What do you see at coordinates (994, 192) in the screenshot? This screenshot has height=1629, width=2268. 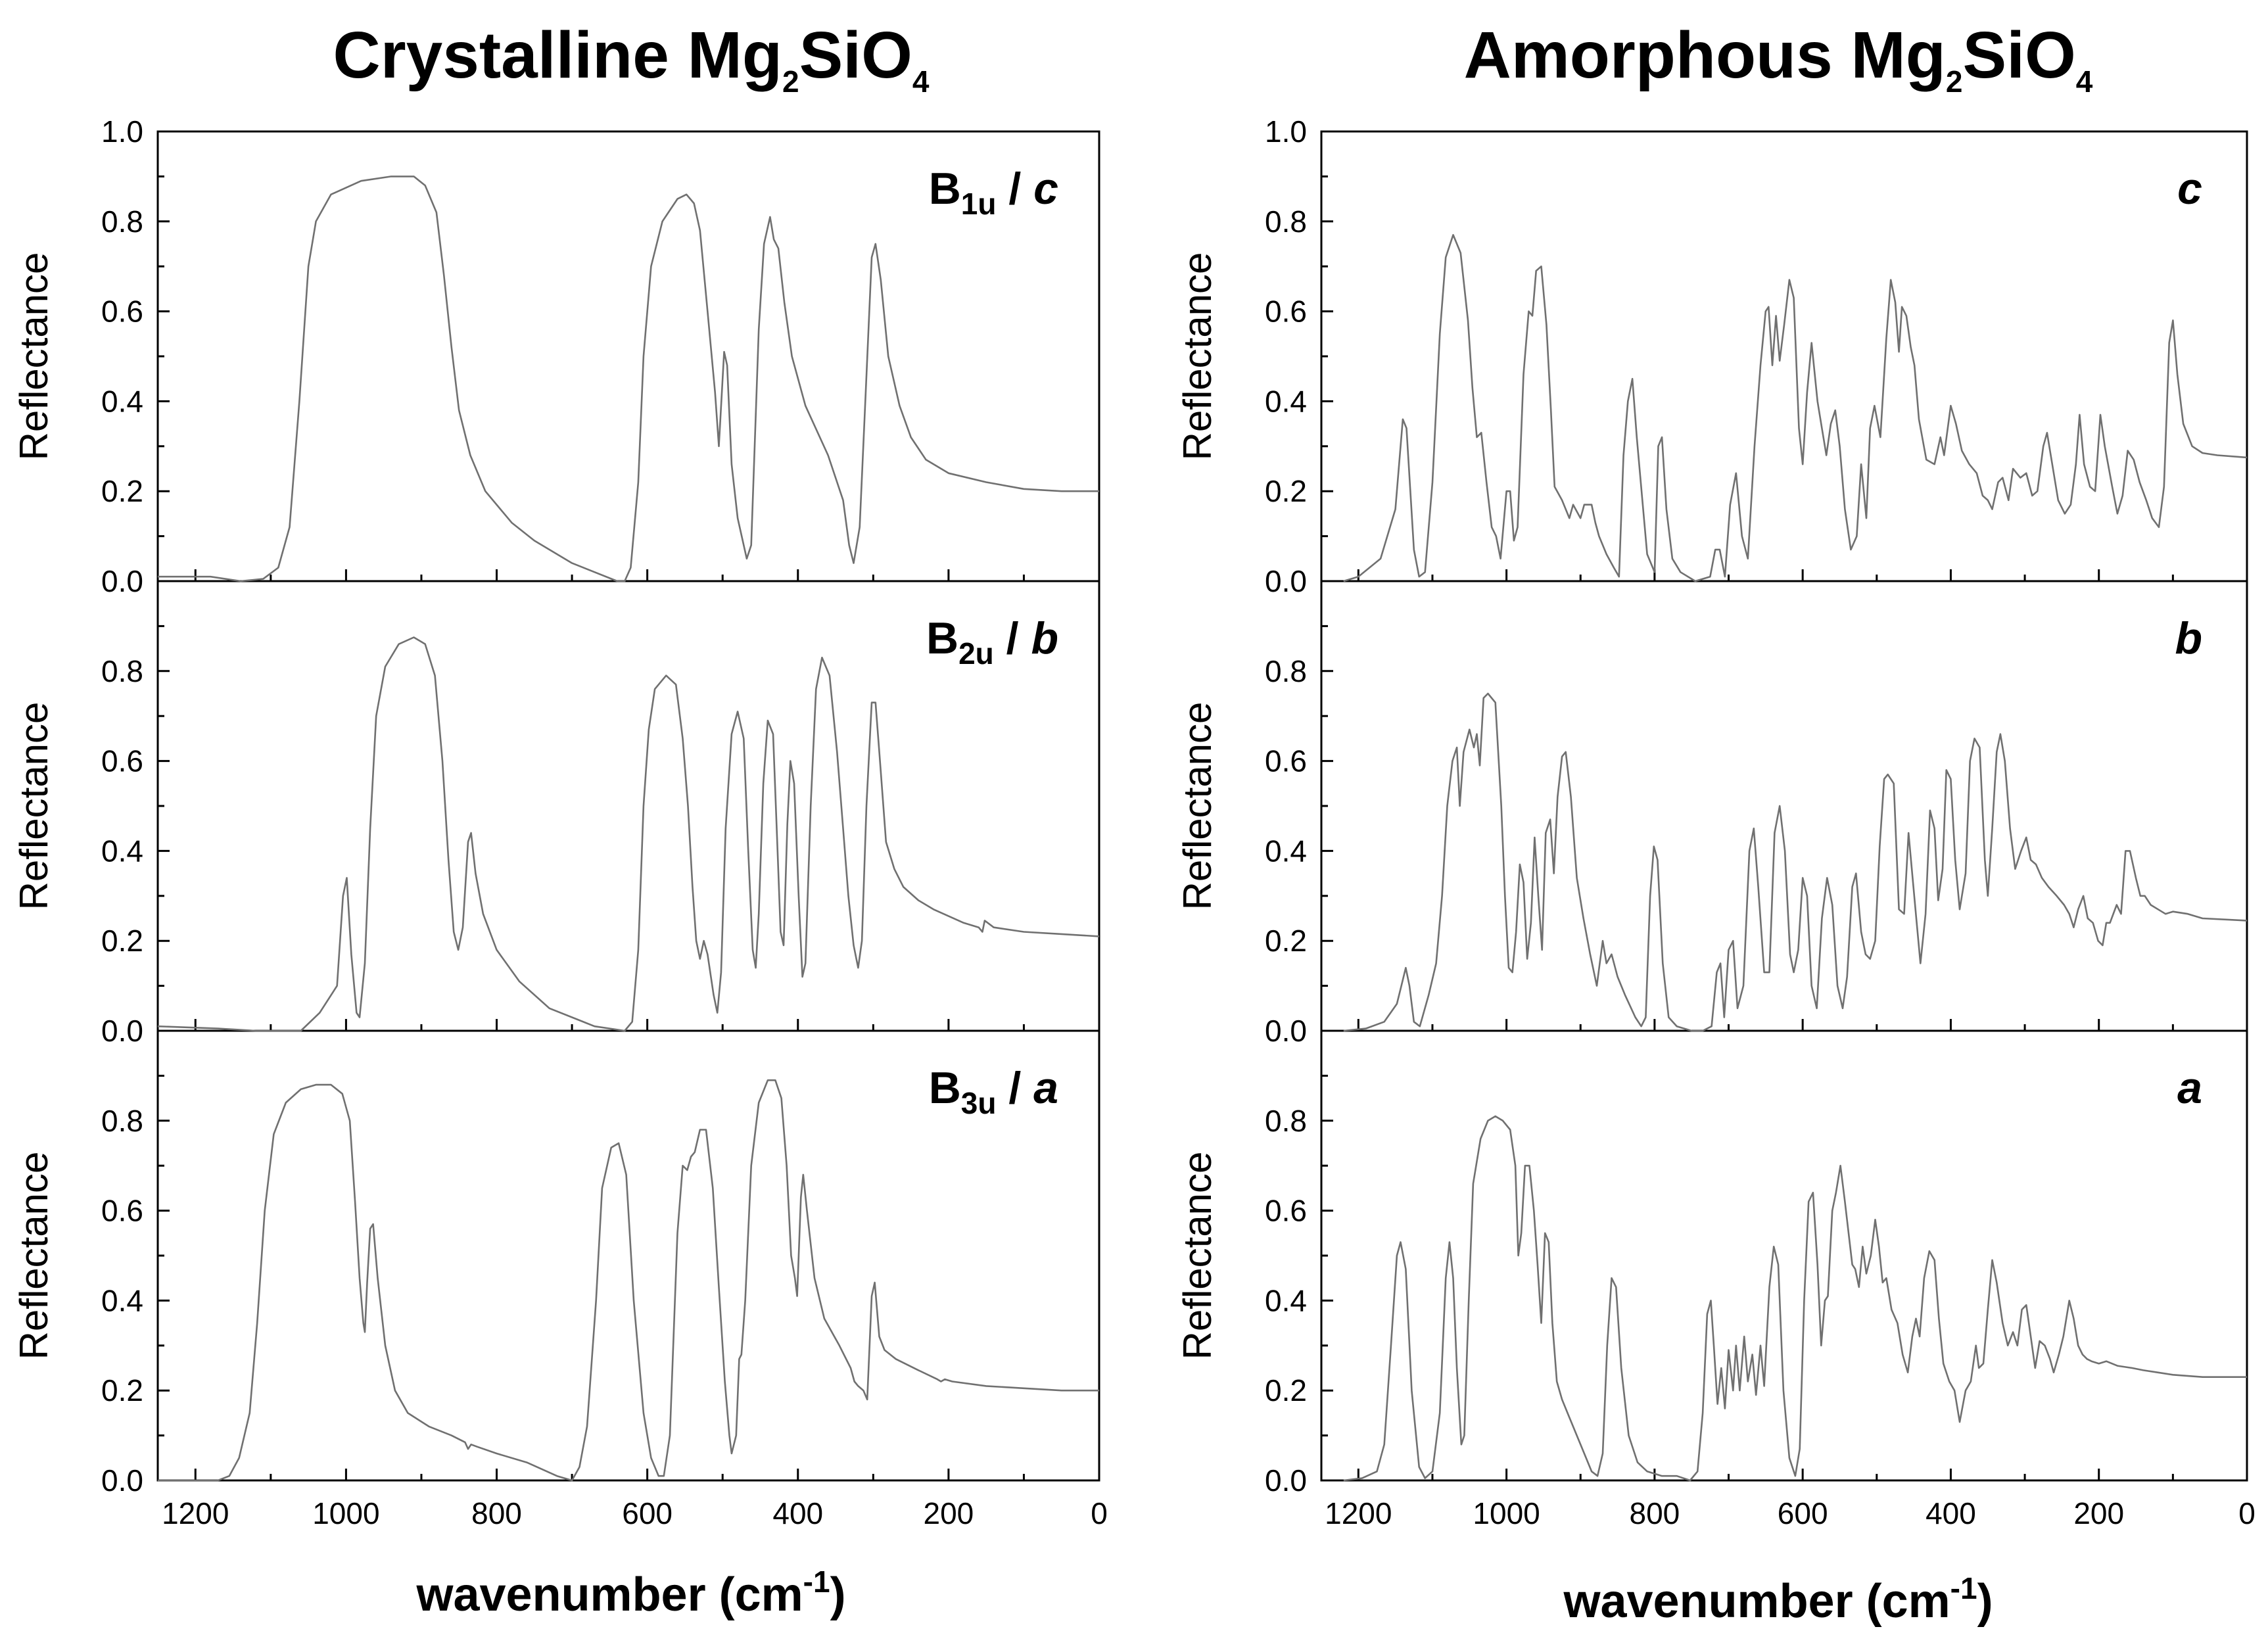 I see `b1u-c-label: B1u / c` at bounding box center [994, 192].